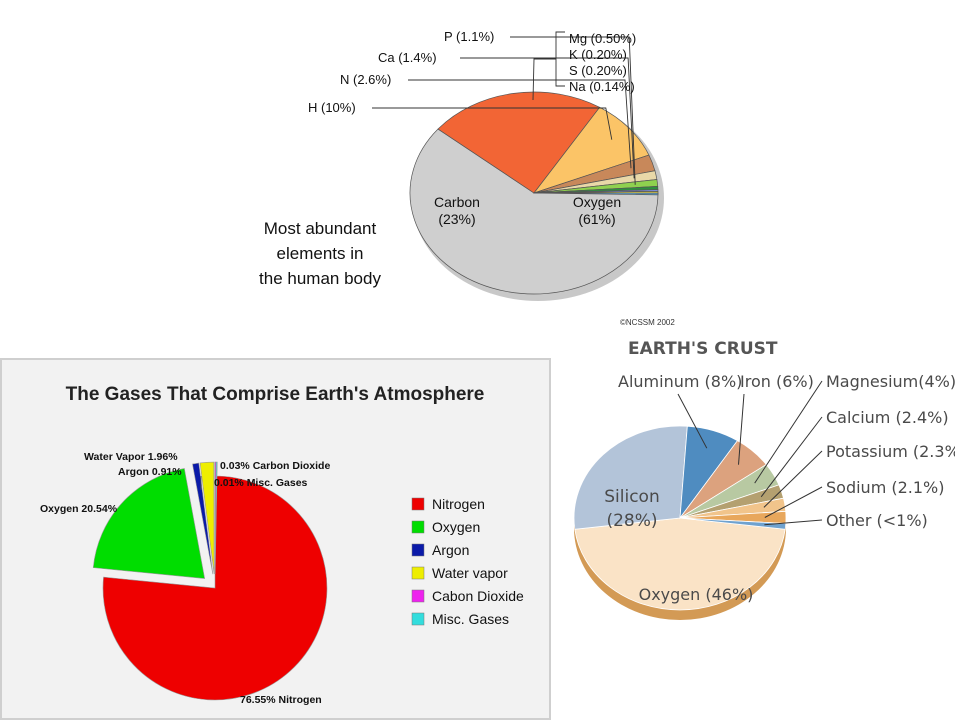 This screenshot has width=960, height=720. I want to click on label-argon: Argon 0.91%, so click(150, 472).